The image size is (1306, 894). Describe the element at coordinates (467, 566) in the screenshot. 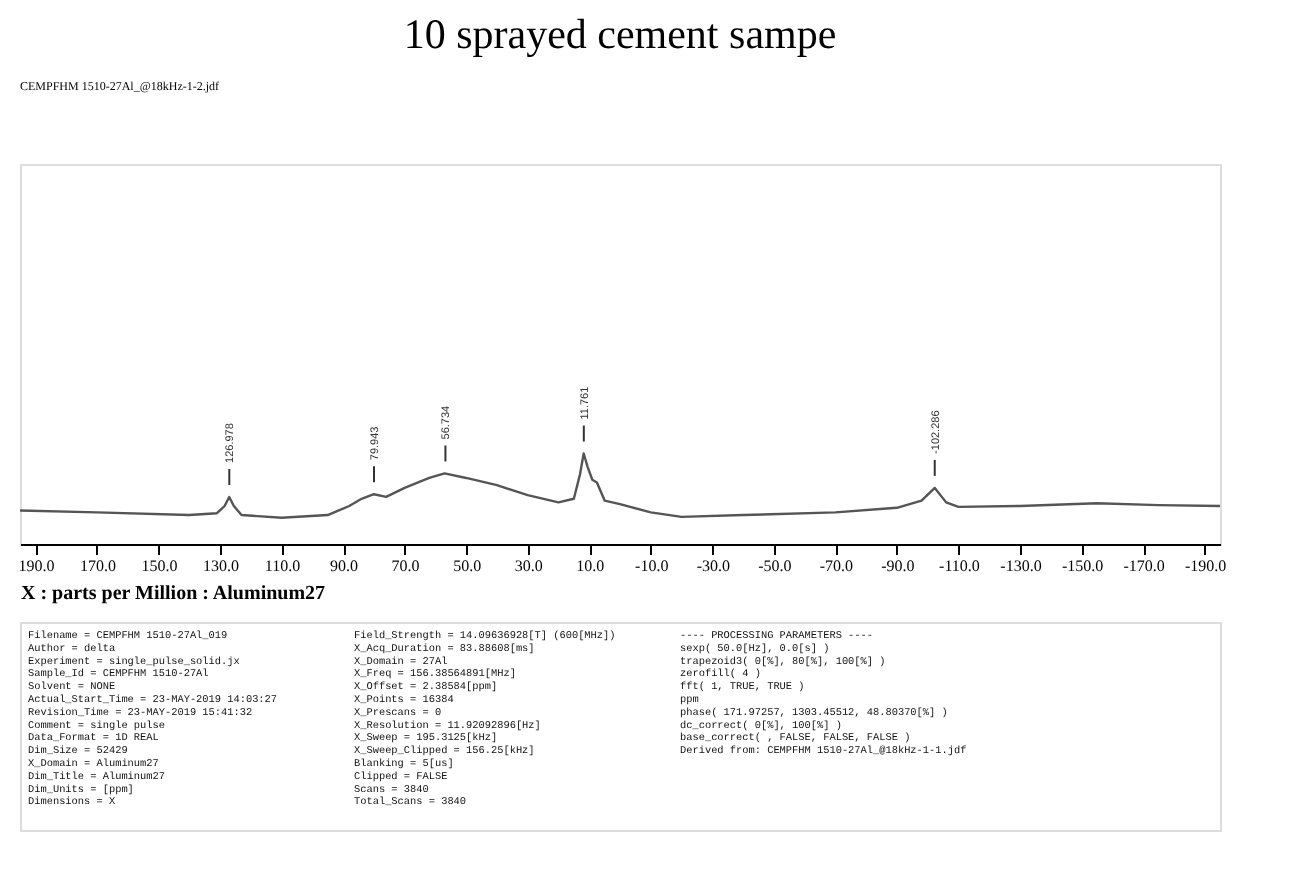

I see `x-tick-label: 50.0` at that location.